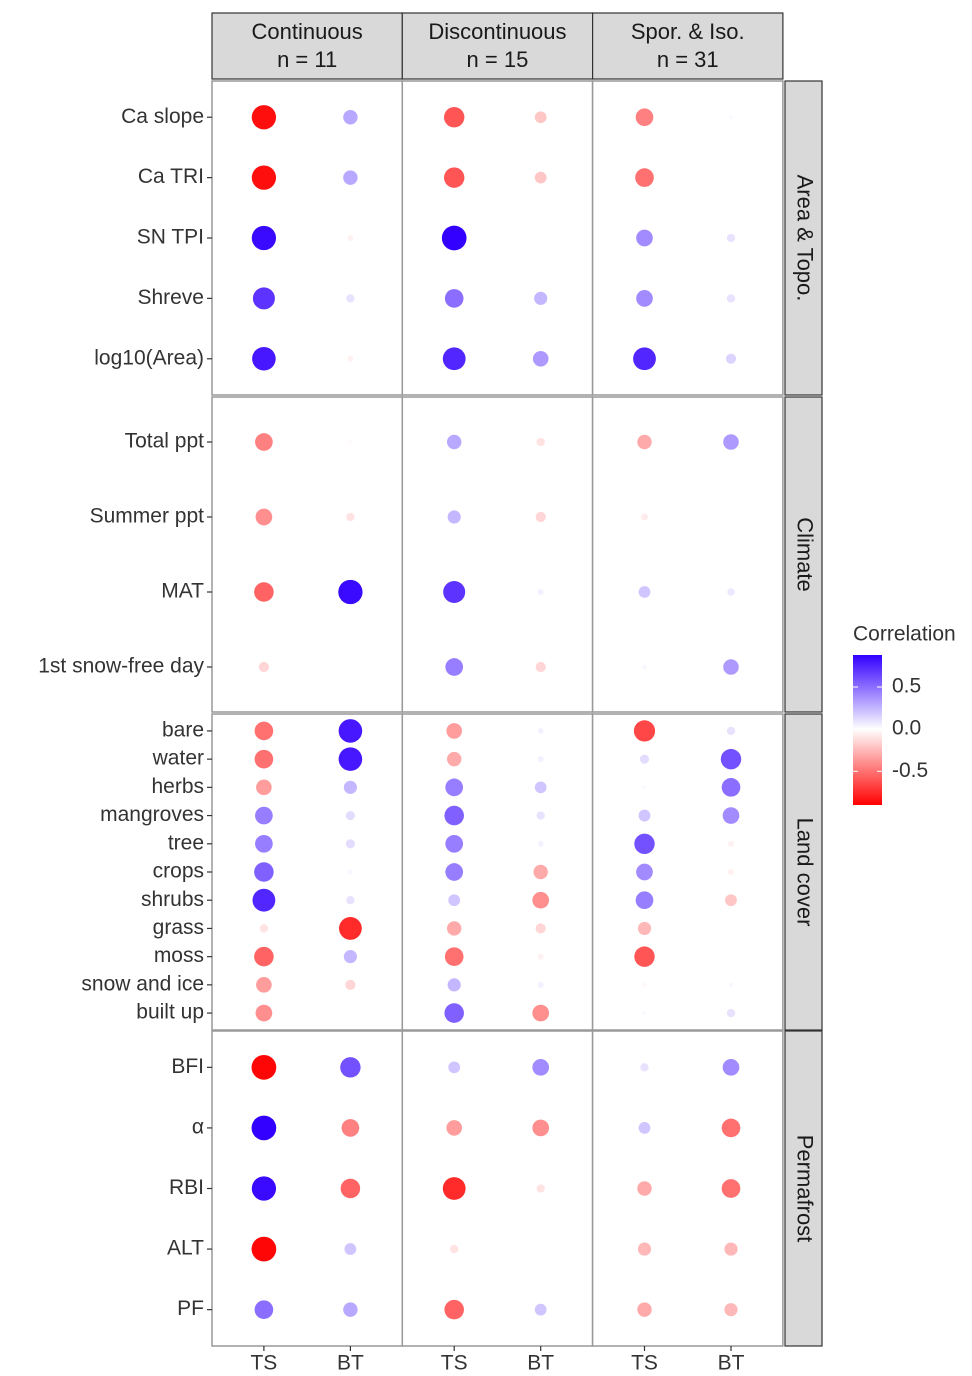 The width and height of the screenshot is (972, 1376). I want to click on legend-title: Correlation, so click(904, 634).